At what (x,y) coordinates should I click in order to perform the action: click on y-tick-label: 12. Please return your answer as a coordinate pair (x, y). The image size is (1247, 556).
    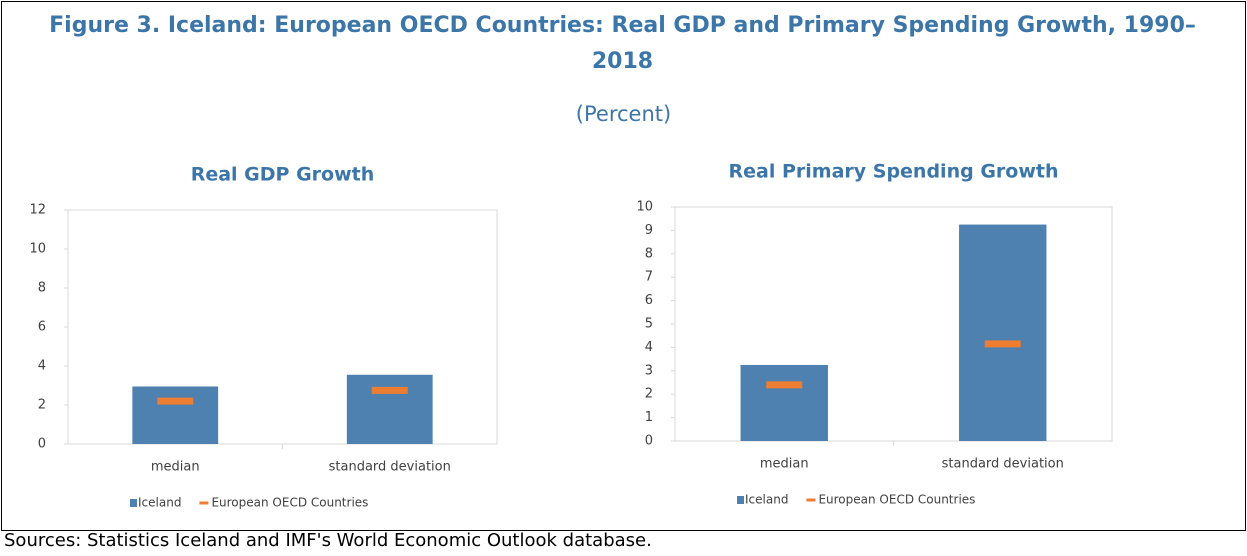
    Looking at the image, I should click on (37, 210).